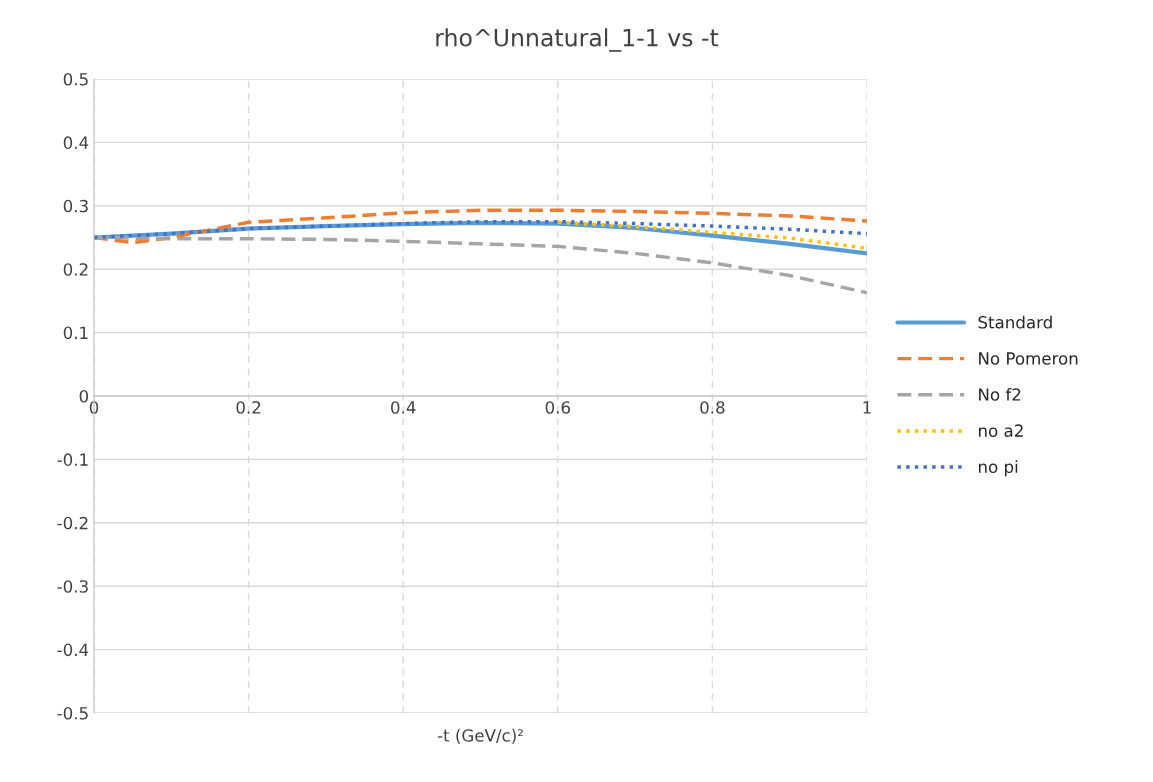 The height and width of the screenshot is (782, 1153). What do you see at coordinates (94, 407) in the screenshot?
I see `x-tick-label: 0` at bounding box center [94, 407].